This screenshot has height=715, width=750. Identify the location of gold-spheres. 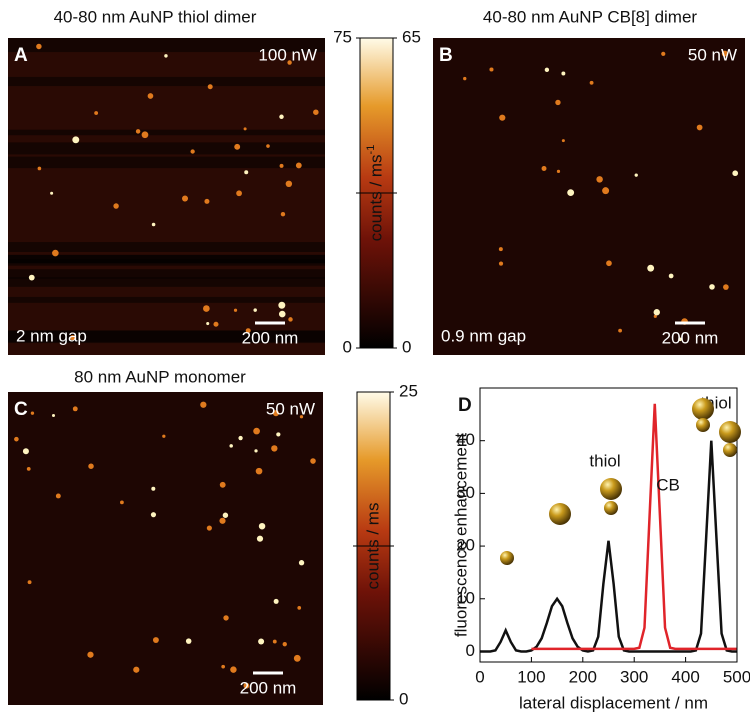
(620, 481).